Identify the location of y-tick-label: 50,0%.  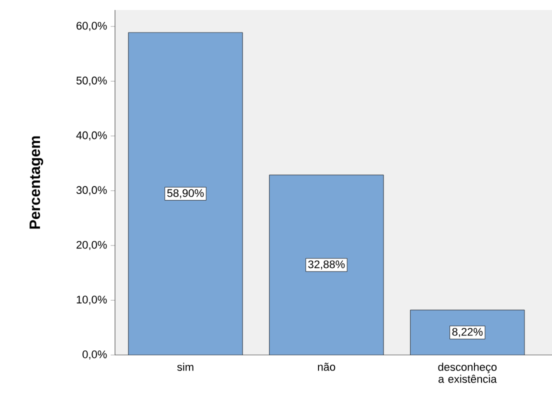
(91, 81).